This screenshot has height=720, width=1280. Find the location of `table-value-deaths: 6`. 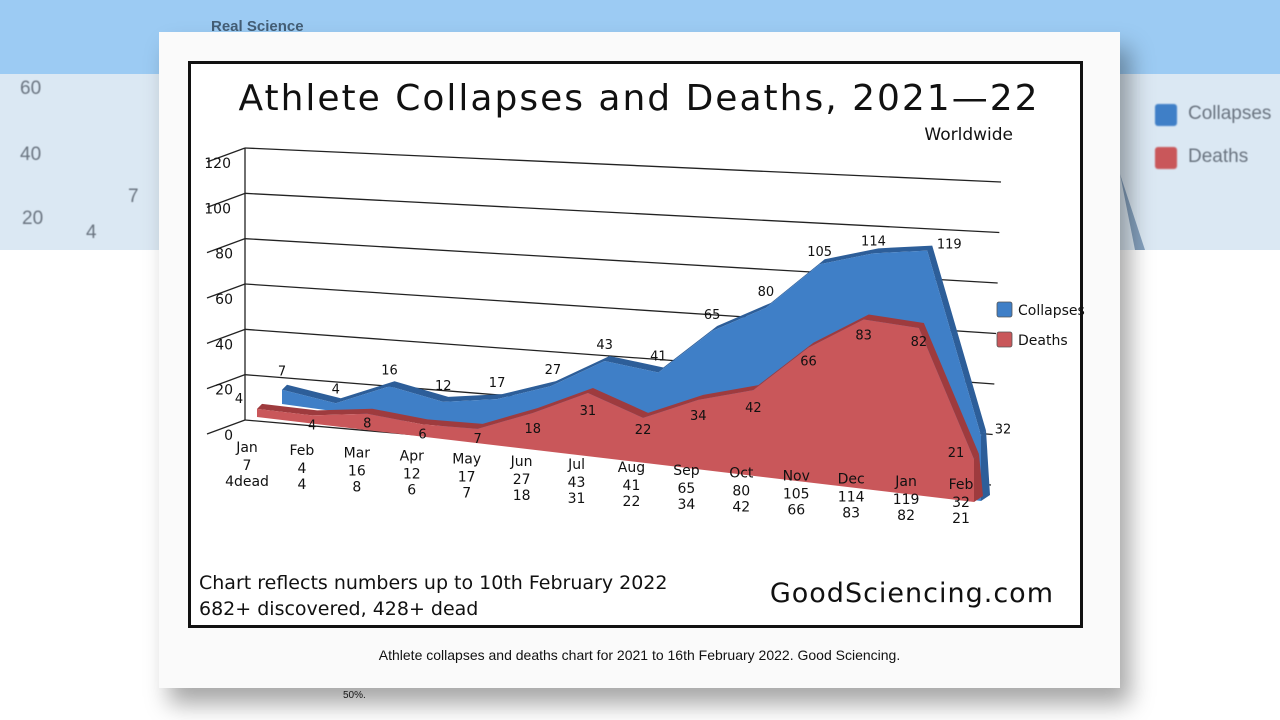

table-value-deaths: 6 is located at coordinates (411, 491).